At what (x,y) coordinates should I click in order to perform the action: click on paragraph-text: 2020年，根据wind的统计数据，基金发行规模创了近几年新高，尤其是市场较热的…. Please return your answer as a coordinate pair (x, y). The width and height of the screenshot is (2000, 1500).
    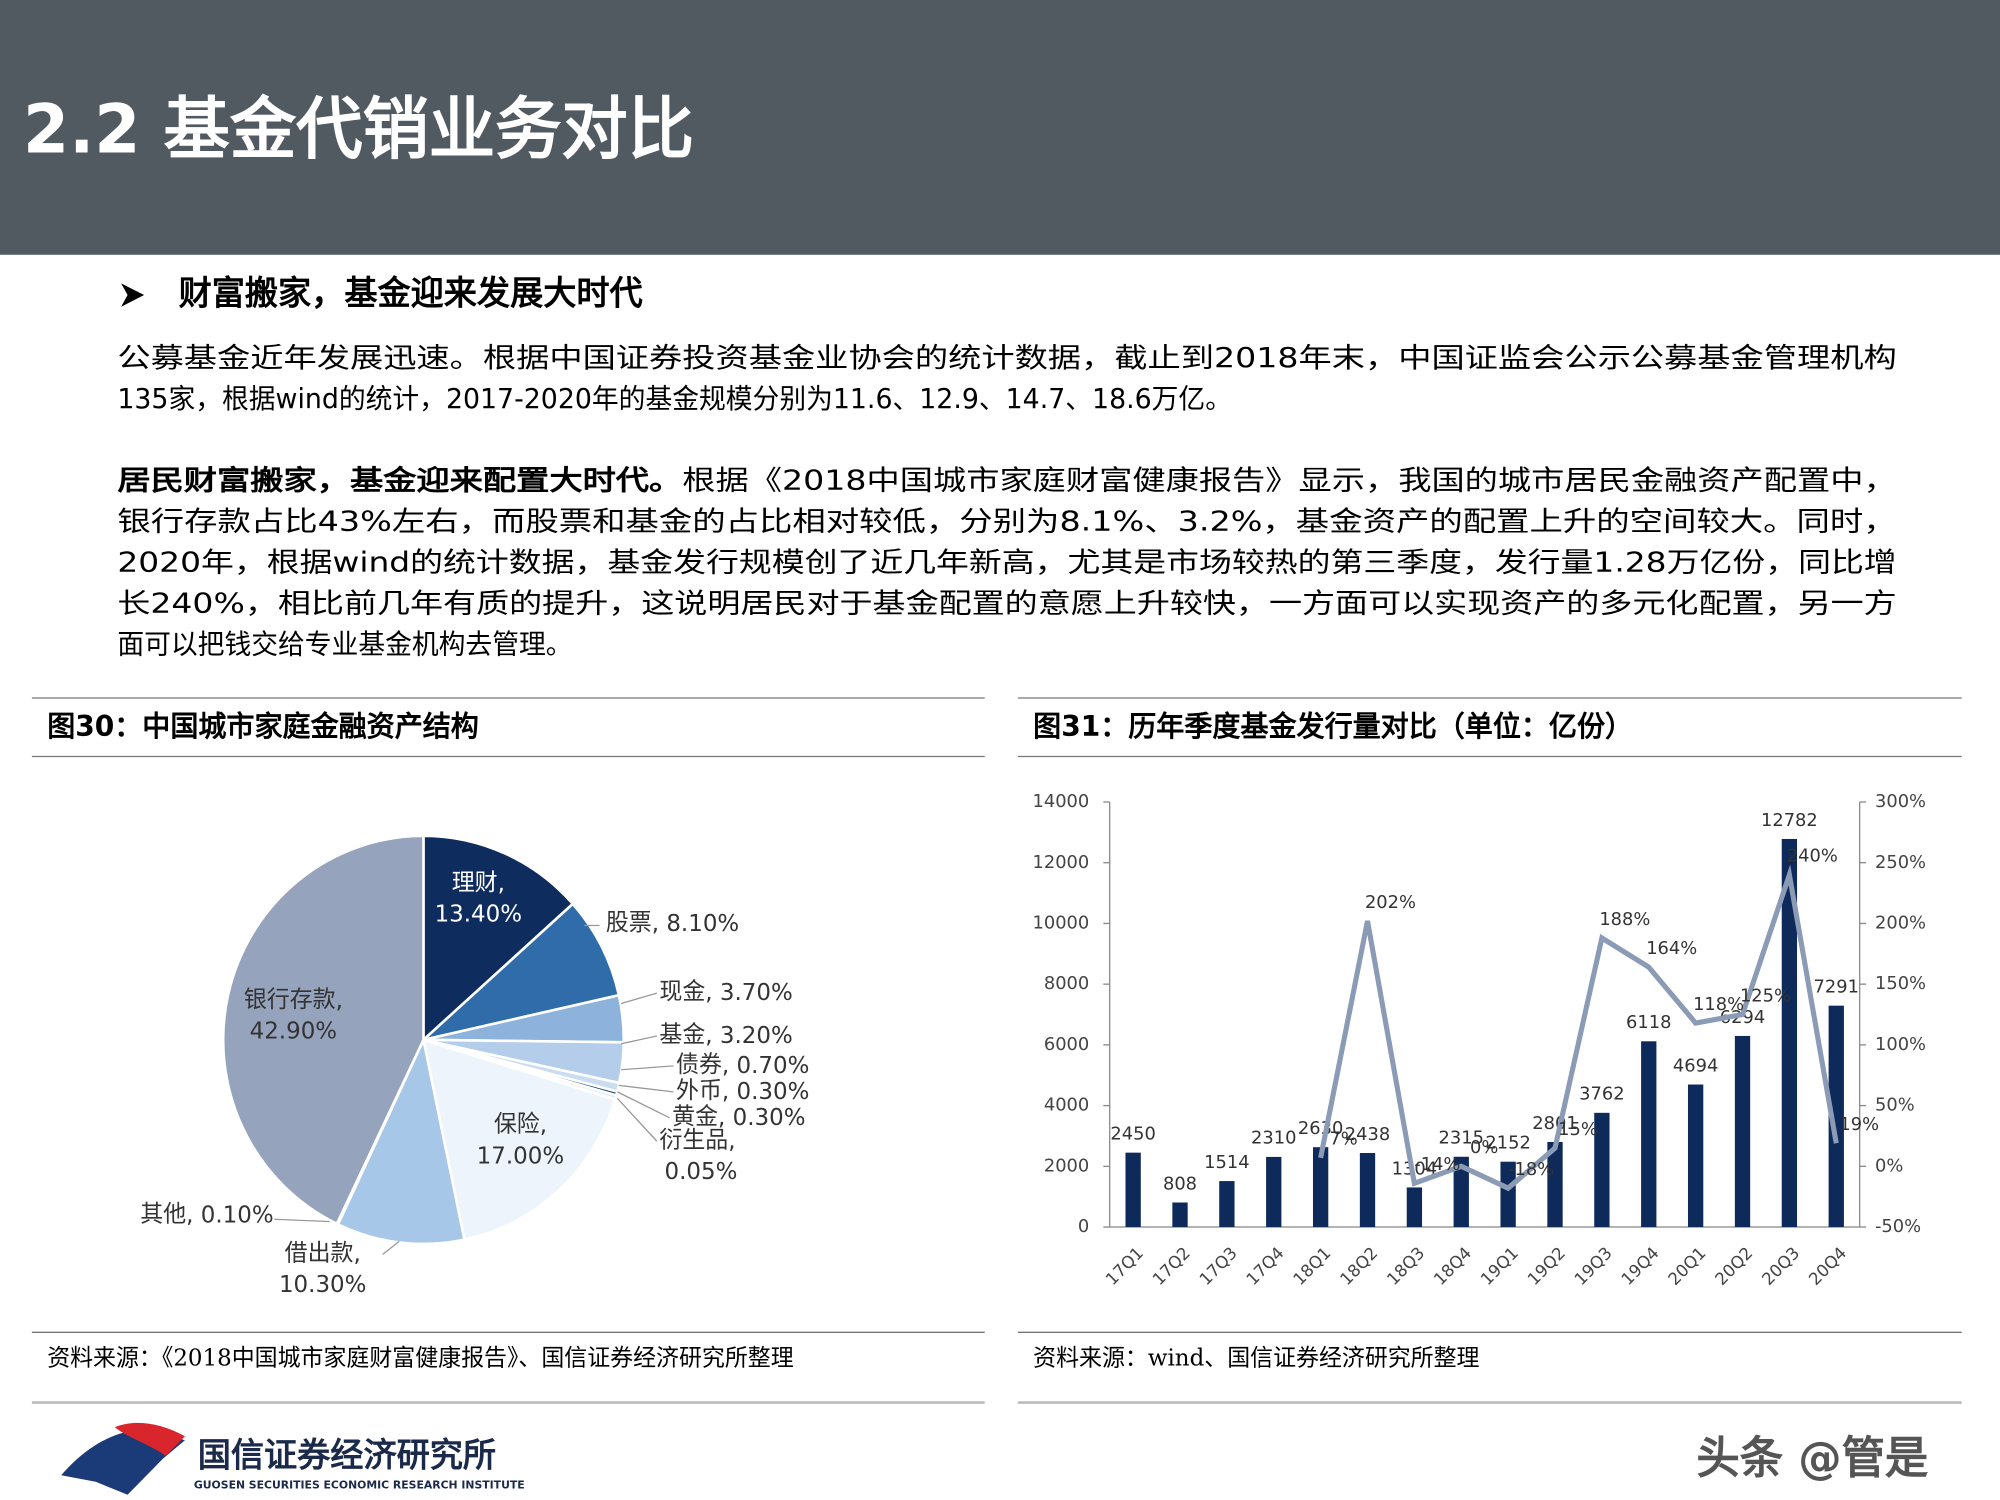
    Looking at the image, I should click on (1006, 562).